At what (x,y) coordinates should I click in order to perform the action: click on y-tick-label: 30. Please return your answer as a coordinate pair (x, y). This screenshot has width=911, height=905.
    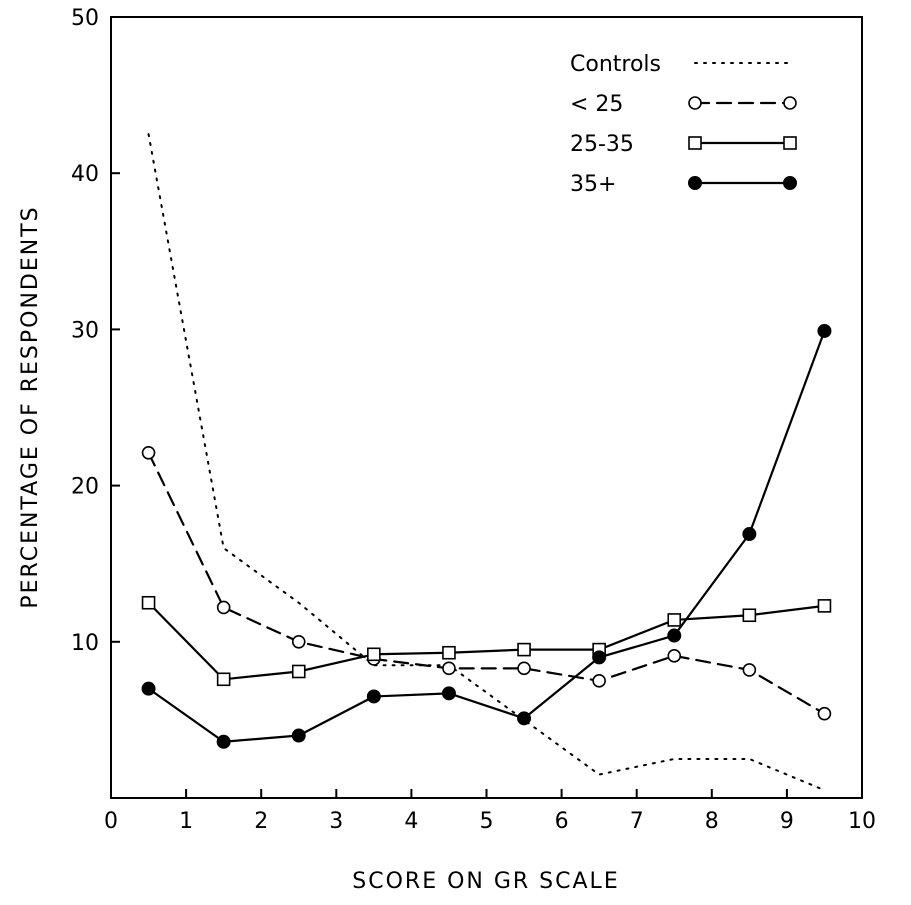
    Looking at the image, I should click on (85, 330).